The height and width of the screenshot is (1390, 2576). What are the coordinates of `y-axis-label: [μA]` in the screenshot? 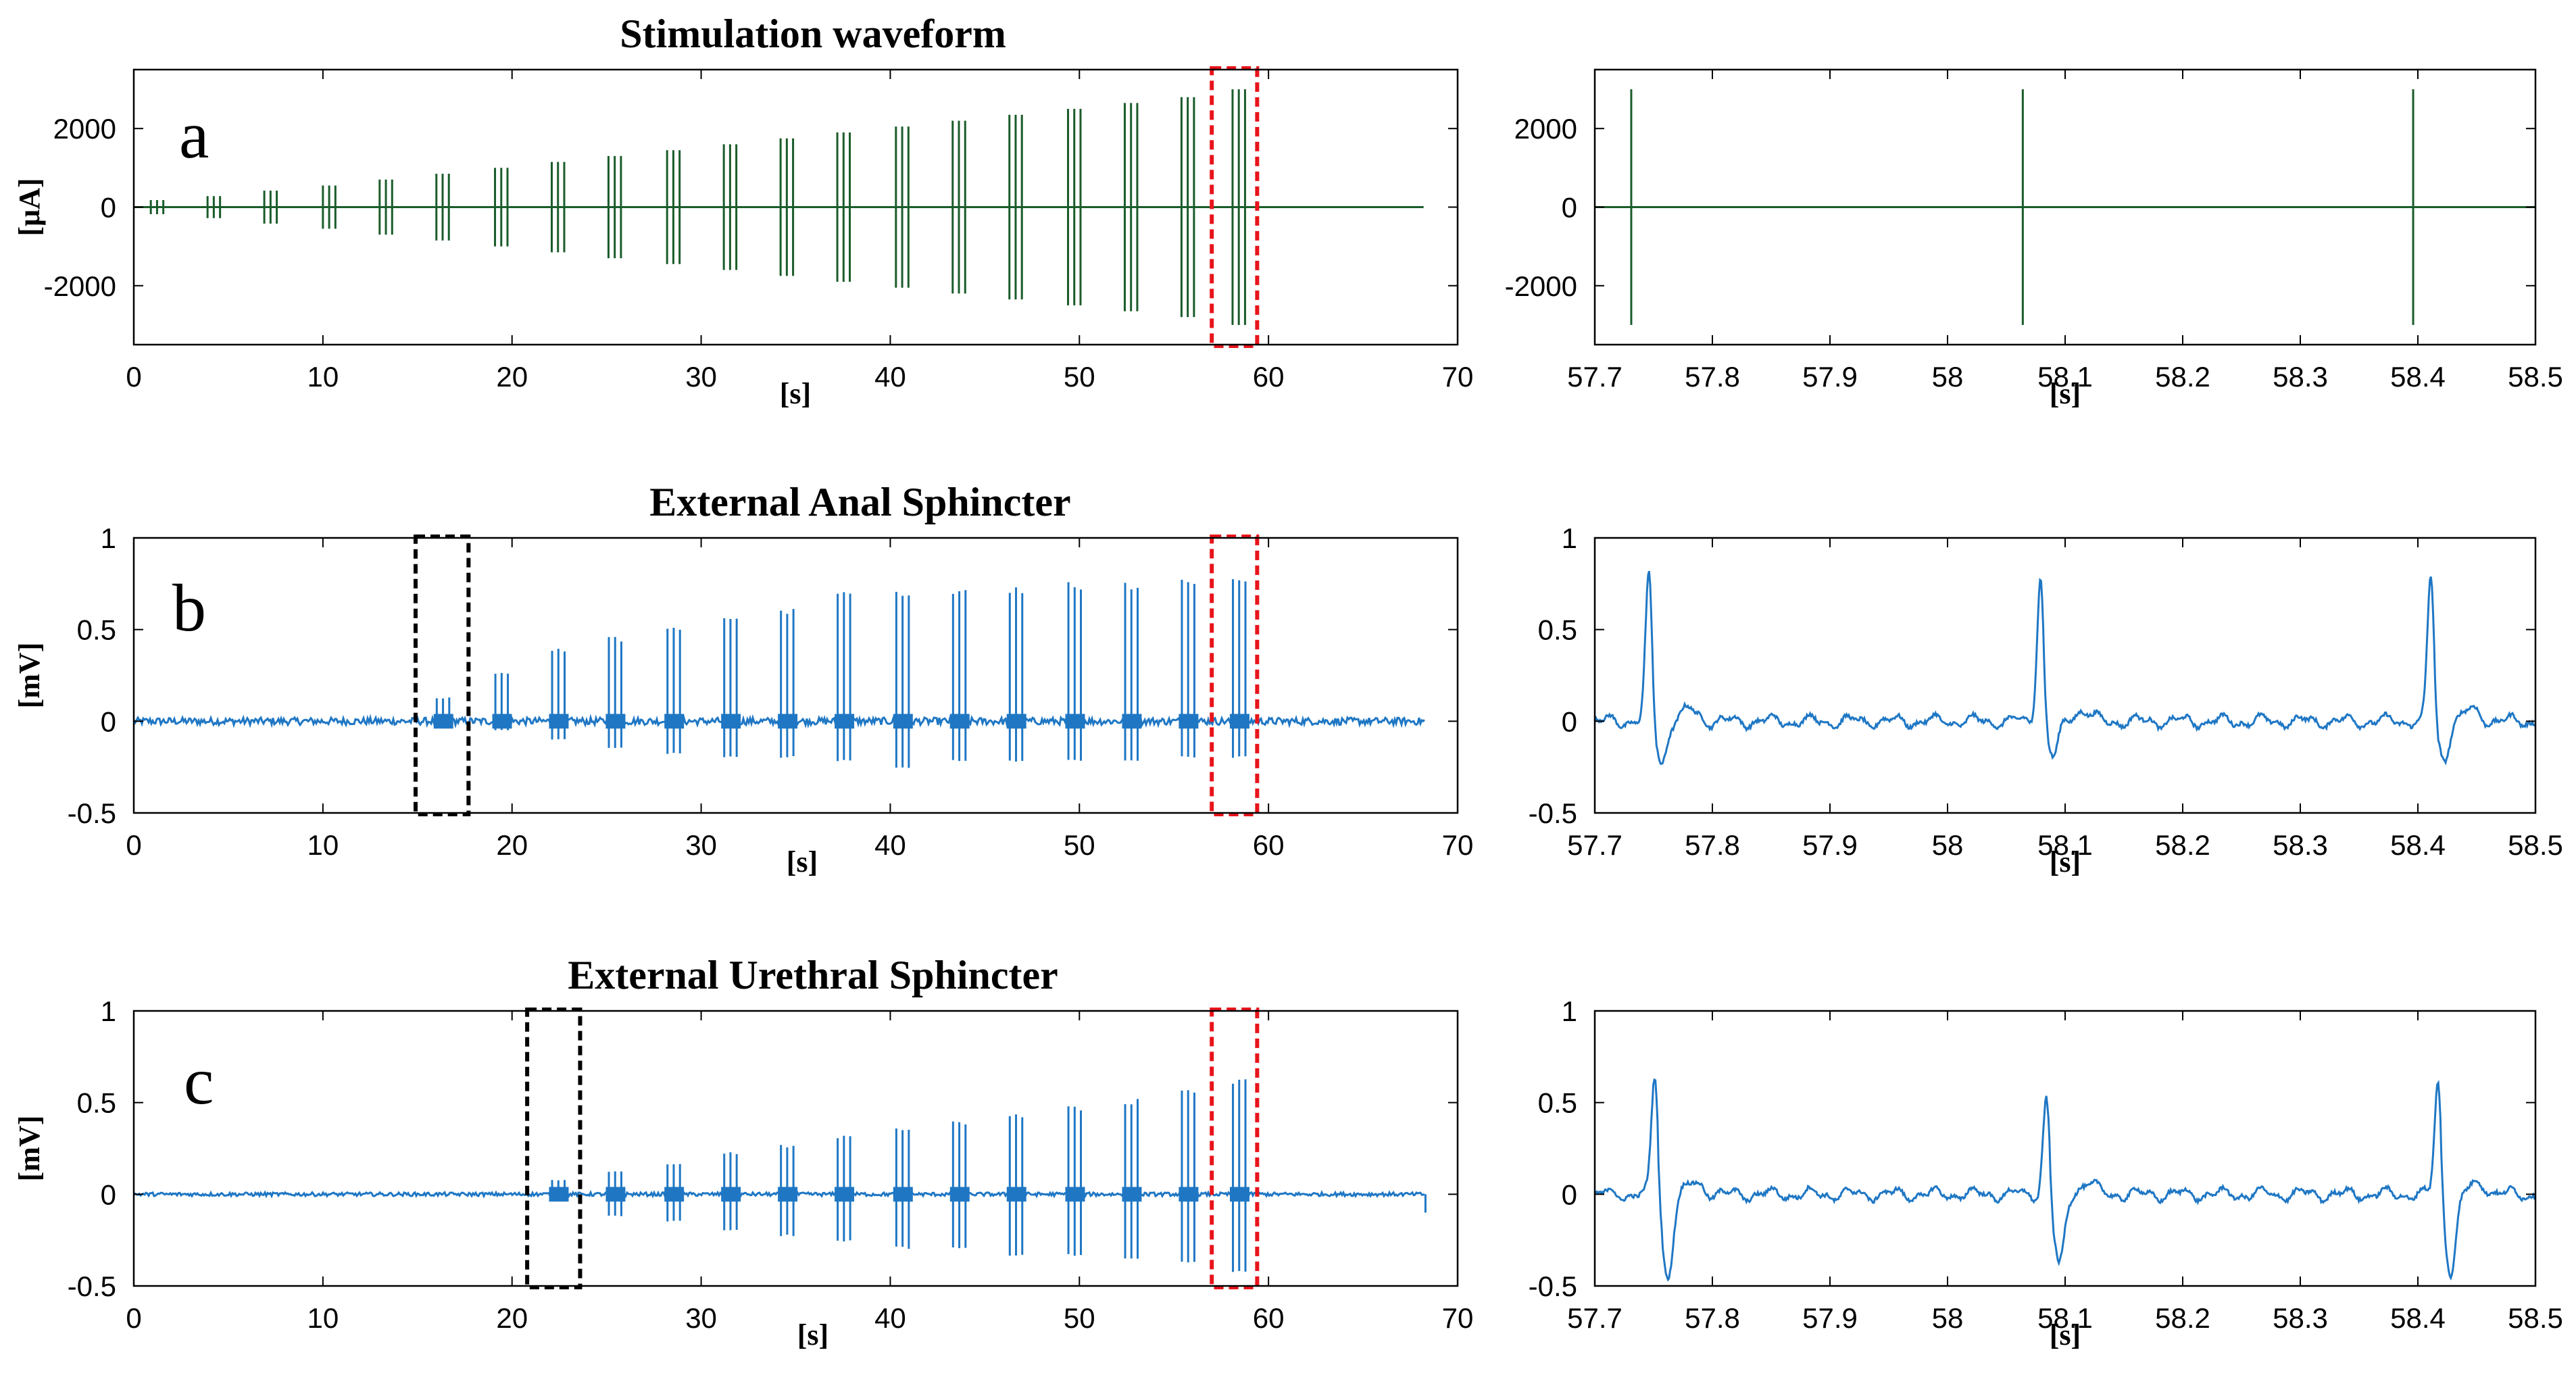 It's located at (30, 207).